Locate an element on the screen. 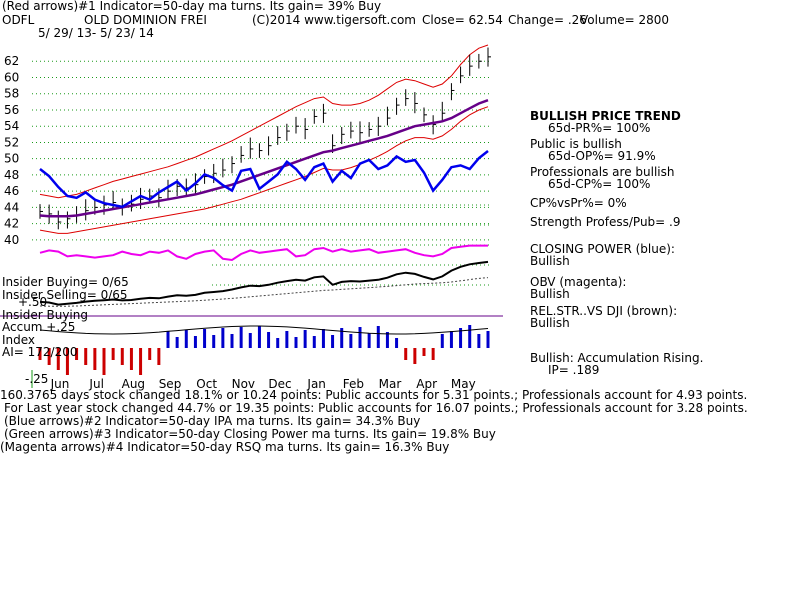 This screenshot has height=600, width=800. professionals-status: Professionals are bullish is located at coordinates (602, 172).